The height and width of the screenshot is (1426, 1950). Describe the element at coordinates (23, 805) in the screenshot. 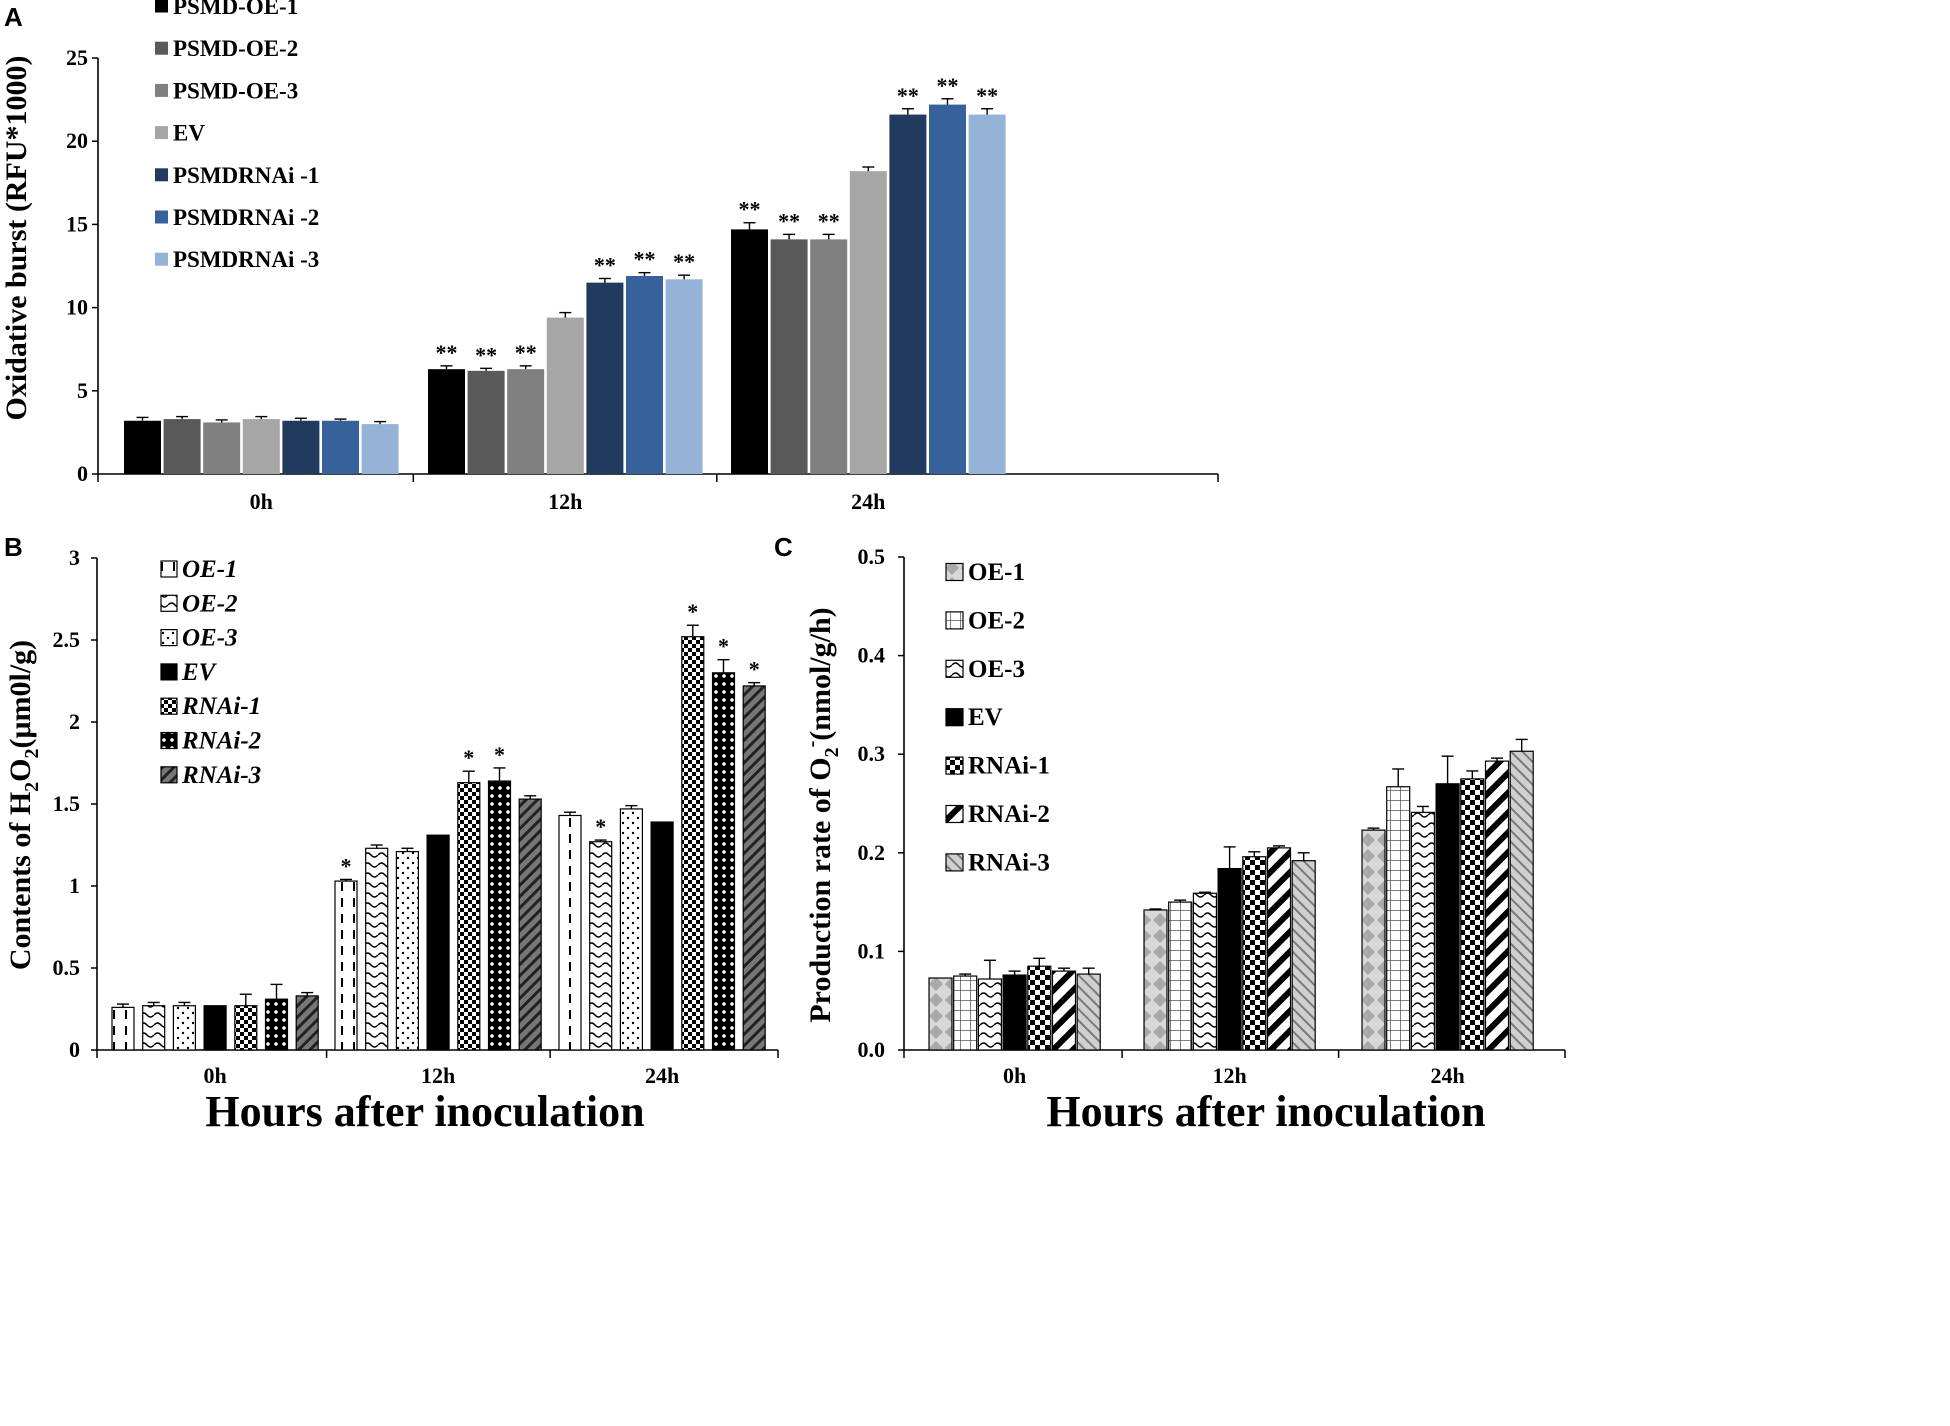

I see `y-axis-label: Contents of H2O2(μm0l/g)` at that location.